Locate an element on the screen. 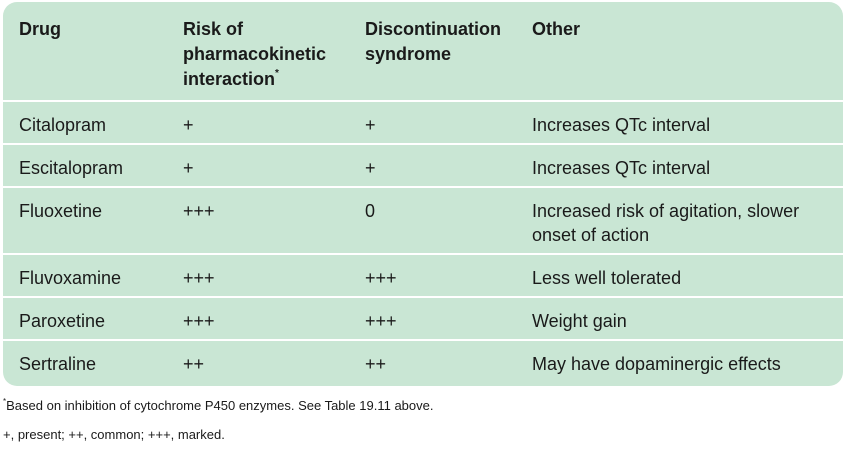  cell-drug: Fluvoxamine is located at coordinates (85, 275).